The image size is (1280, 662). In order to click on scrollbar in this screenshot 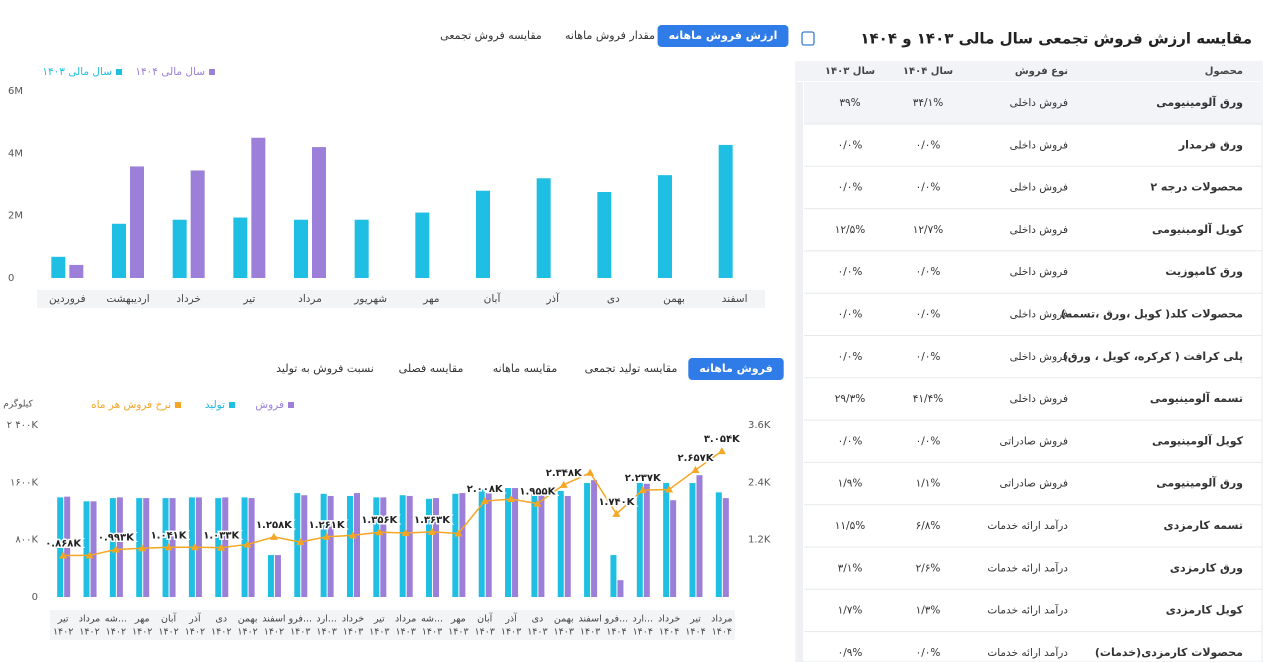, I will do `click(800, 372)`.